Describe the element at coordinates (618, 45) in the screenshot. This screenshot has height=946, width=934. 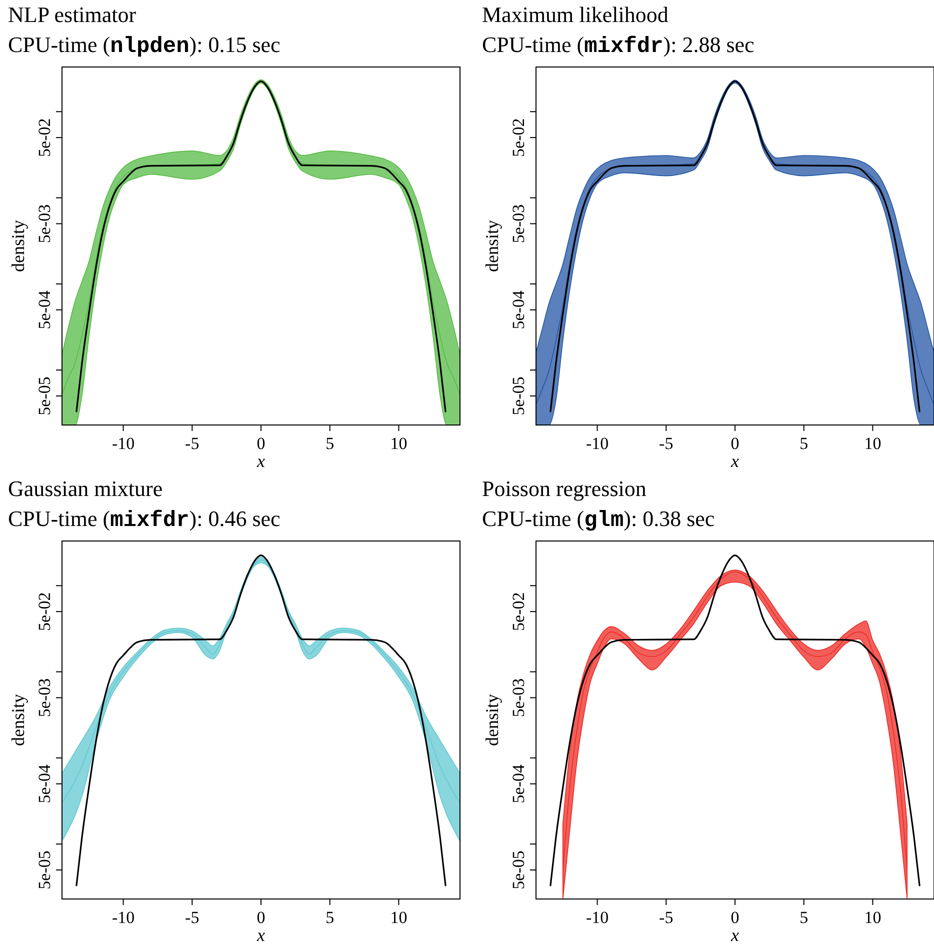
I see `chart-subtitle: CPU-time (mixfdr): 2.88 sec` at that location.